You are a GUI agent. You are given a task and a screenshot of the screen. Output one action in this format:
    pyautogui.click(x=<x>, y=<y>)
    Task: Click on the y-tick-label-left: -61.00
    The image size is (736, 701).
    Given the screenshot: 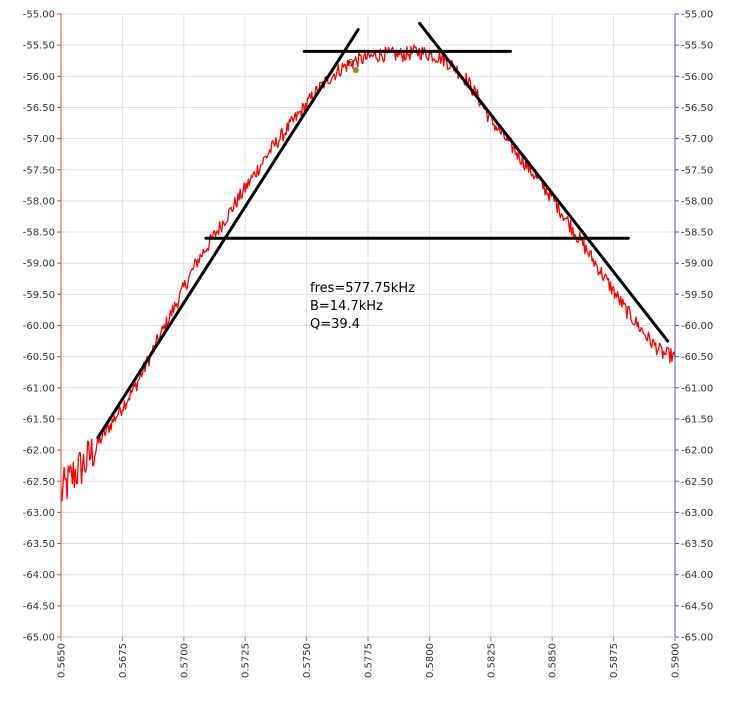 What is the action you would take?
    pyautogui.click(x=39, y=388)
    